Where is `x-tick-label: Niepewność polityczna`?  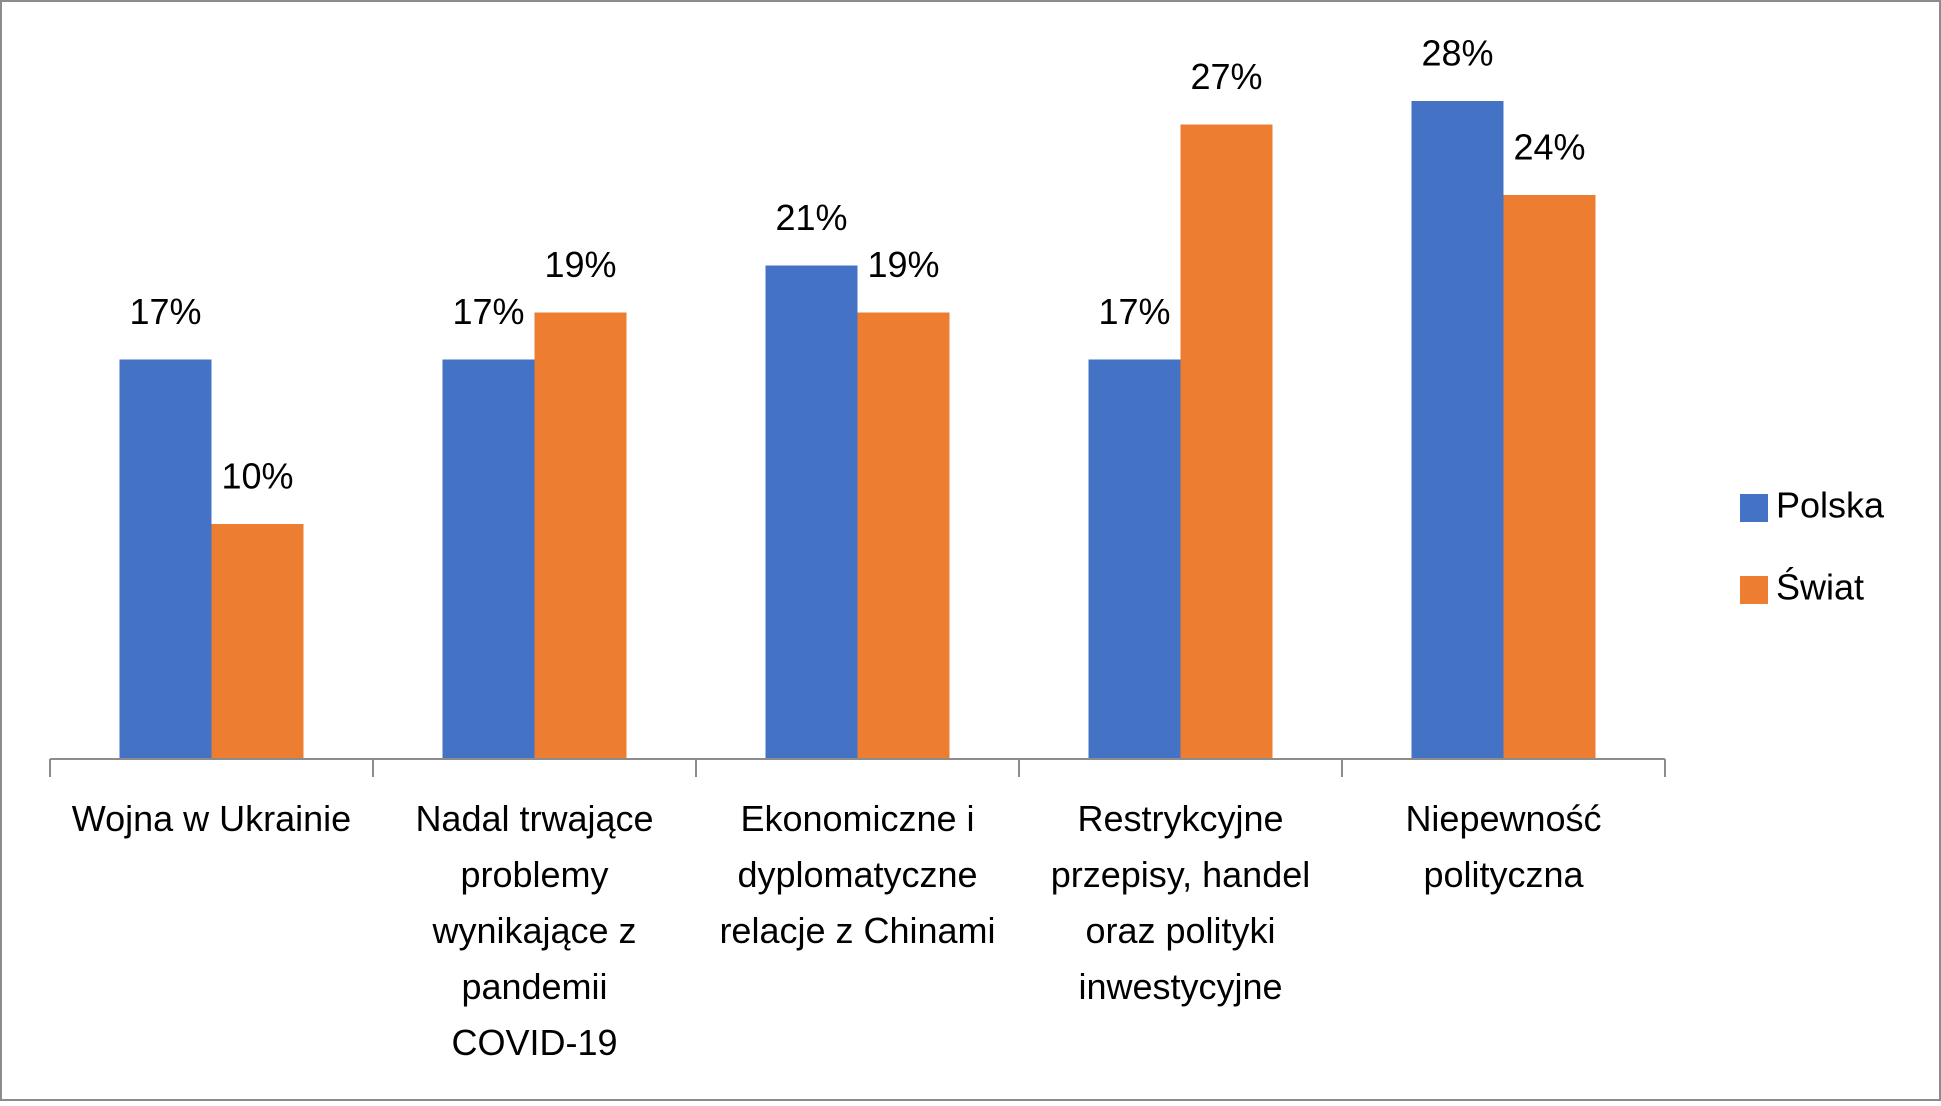 x-tick-label: Niepewność polityczna is located at coordinates (1503, 846).